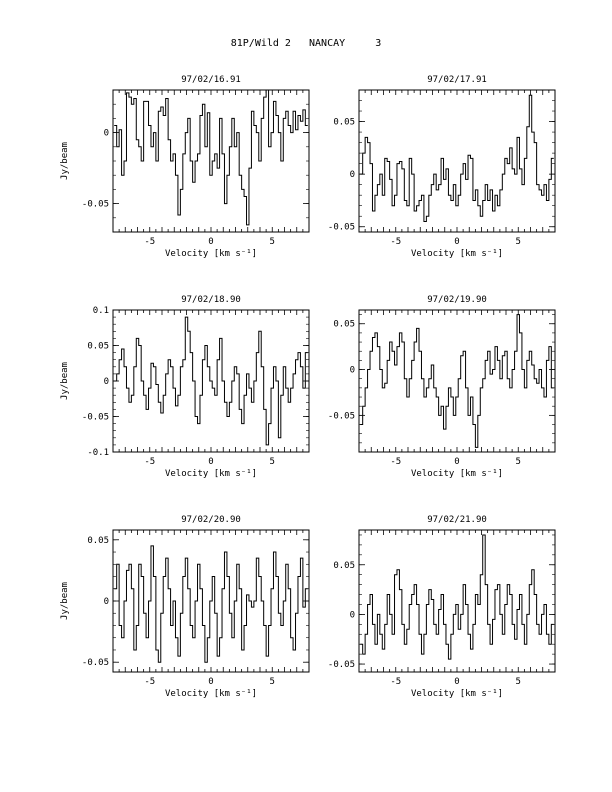 This screenshot has width=612, height=792. What do you see at coordinates (457, 520) in the screenshot?
I see `chart-title: 97/02/21.90` at bounding box center [457, 520].